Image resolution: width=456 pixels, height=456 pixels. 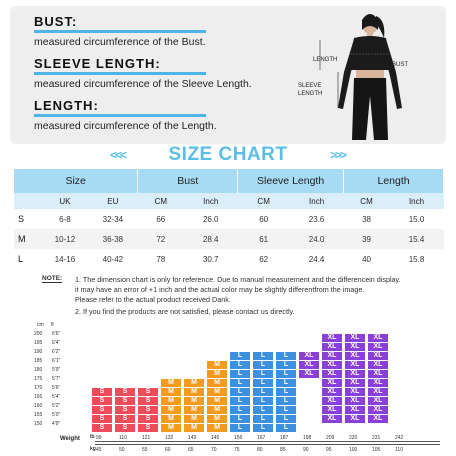 What do you see at coordinates (366, 239) in the screenshot?
I see `table-cell: 39` at bounding box center [366, 239].